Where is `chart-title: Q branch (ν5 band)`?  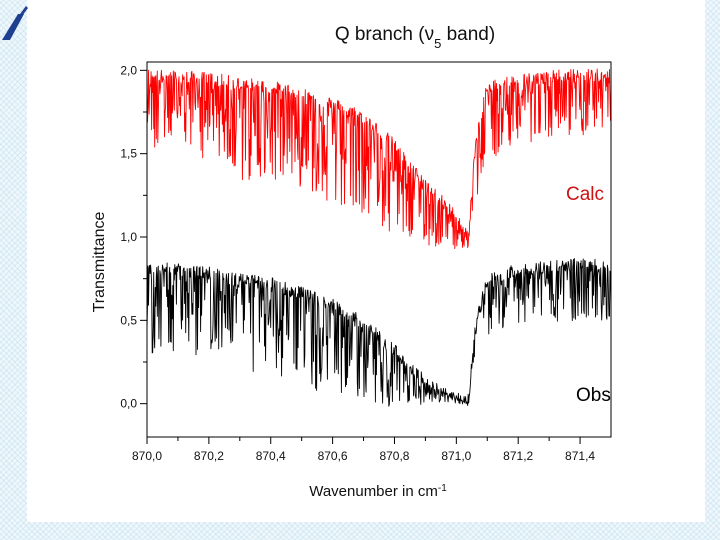 chart-title: Q branch (ν5 band) is located at coordinates (415, 37).